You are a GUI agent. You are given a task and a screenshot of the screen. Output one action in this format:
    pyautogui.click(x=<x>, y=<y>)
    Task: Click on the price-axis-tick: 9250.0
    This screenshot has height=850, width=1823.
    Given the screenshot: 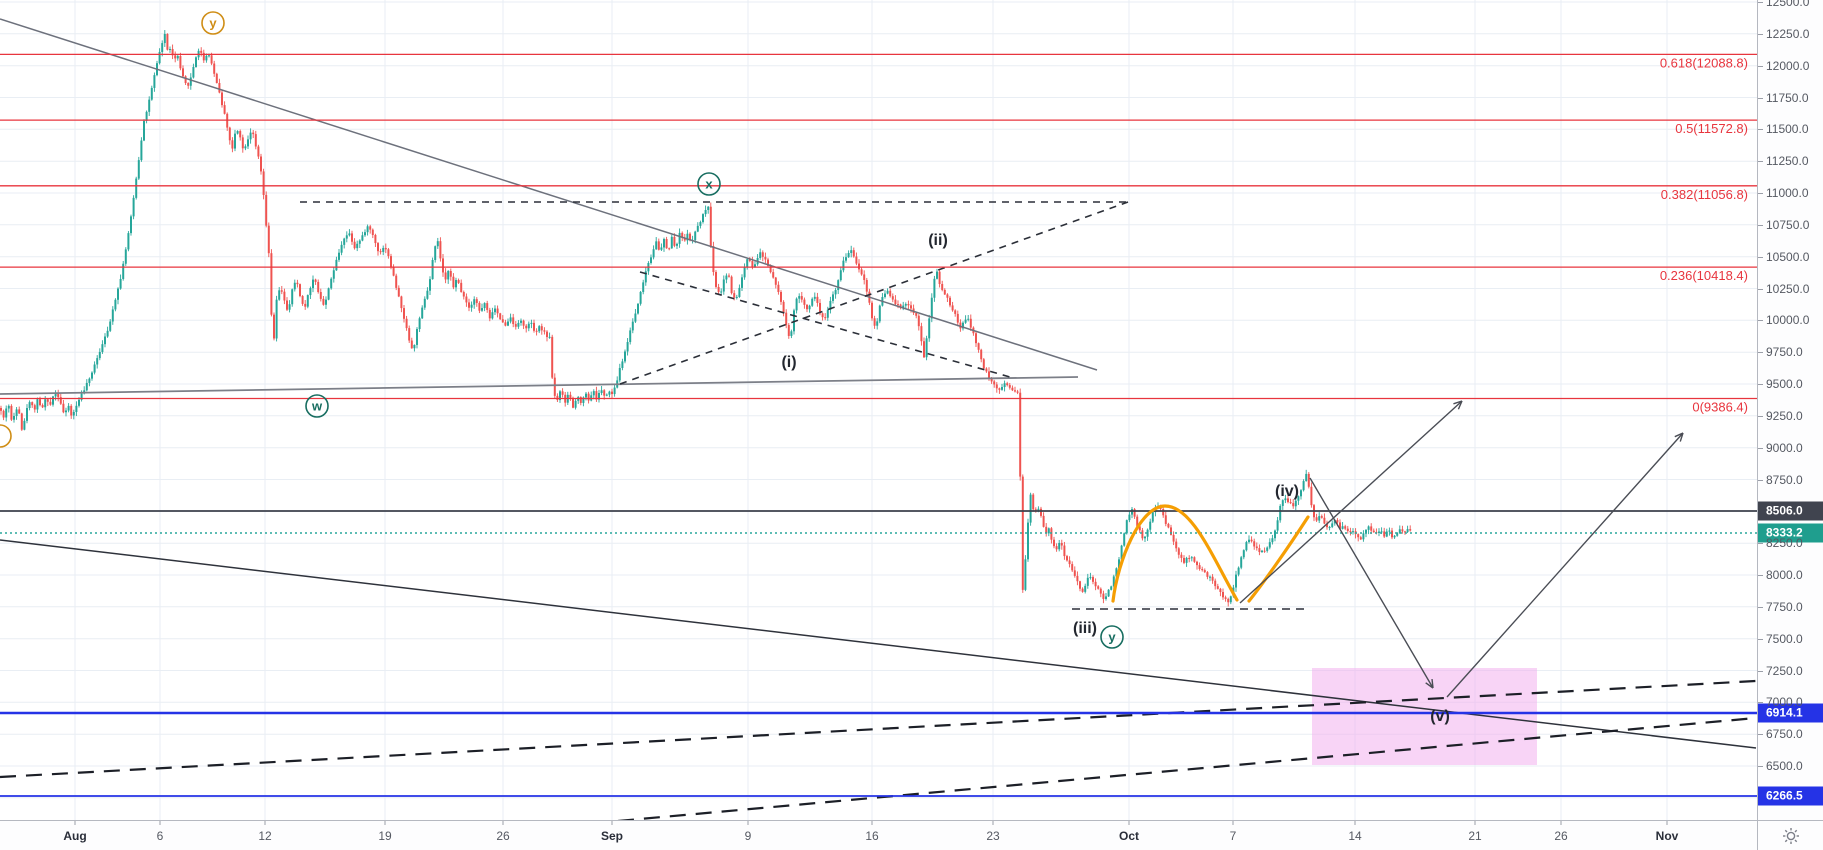 What is the action you would take?
    pyautogui.click(x=1784, y=415)
    